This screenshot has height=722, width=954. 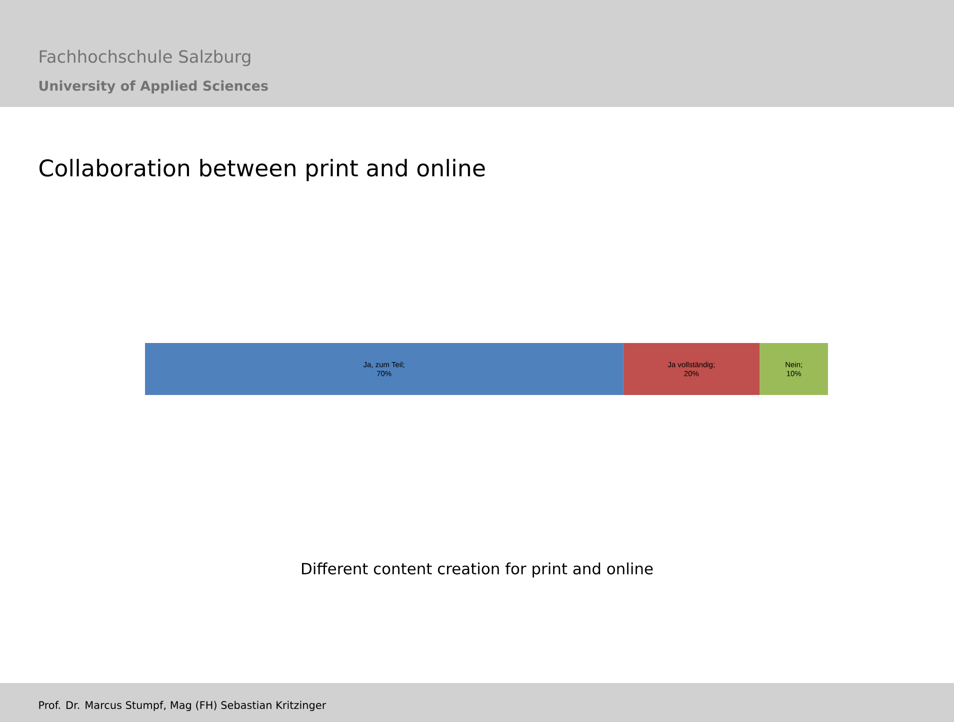 What do you see at coordinates (262, 170) in the screenshot?
I see `chart-title: Collaboration between print and online` at bounding box center [262, 170].